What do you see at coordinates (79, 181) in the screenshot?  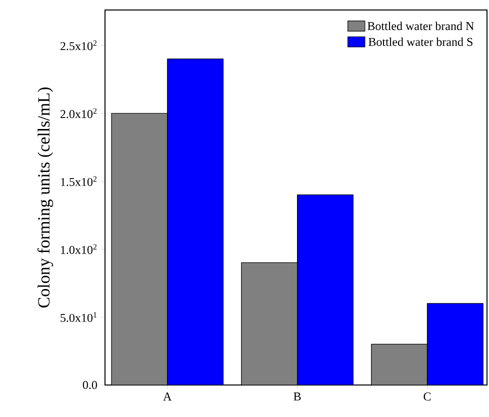 I see `y-tick-label: 1.5x10$^{2}$` at bounding box center [79, 181].